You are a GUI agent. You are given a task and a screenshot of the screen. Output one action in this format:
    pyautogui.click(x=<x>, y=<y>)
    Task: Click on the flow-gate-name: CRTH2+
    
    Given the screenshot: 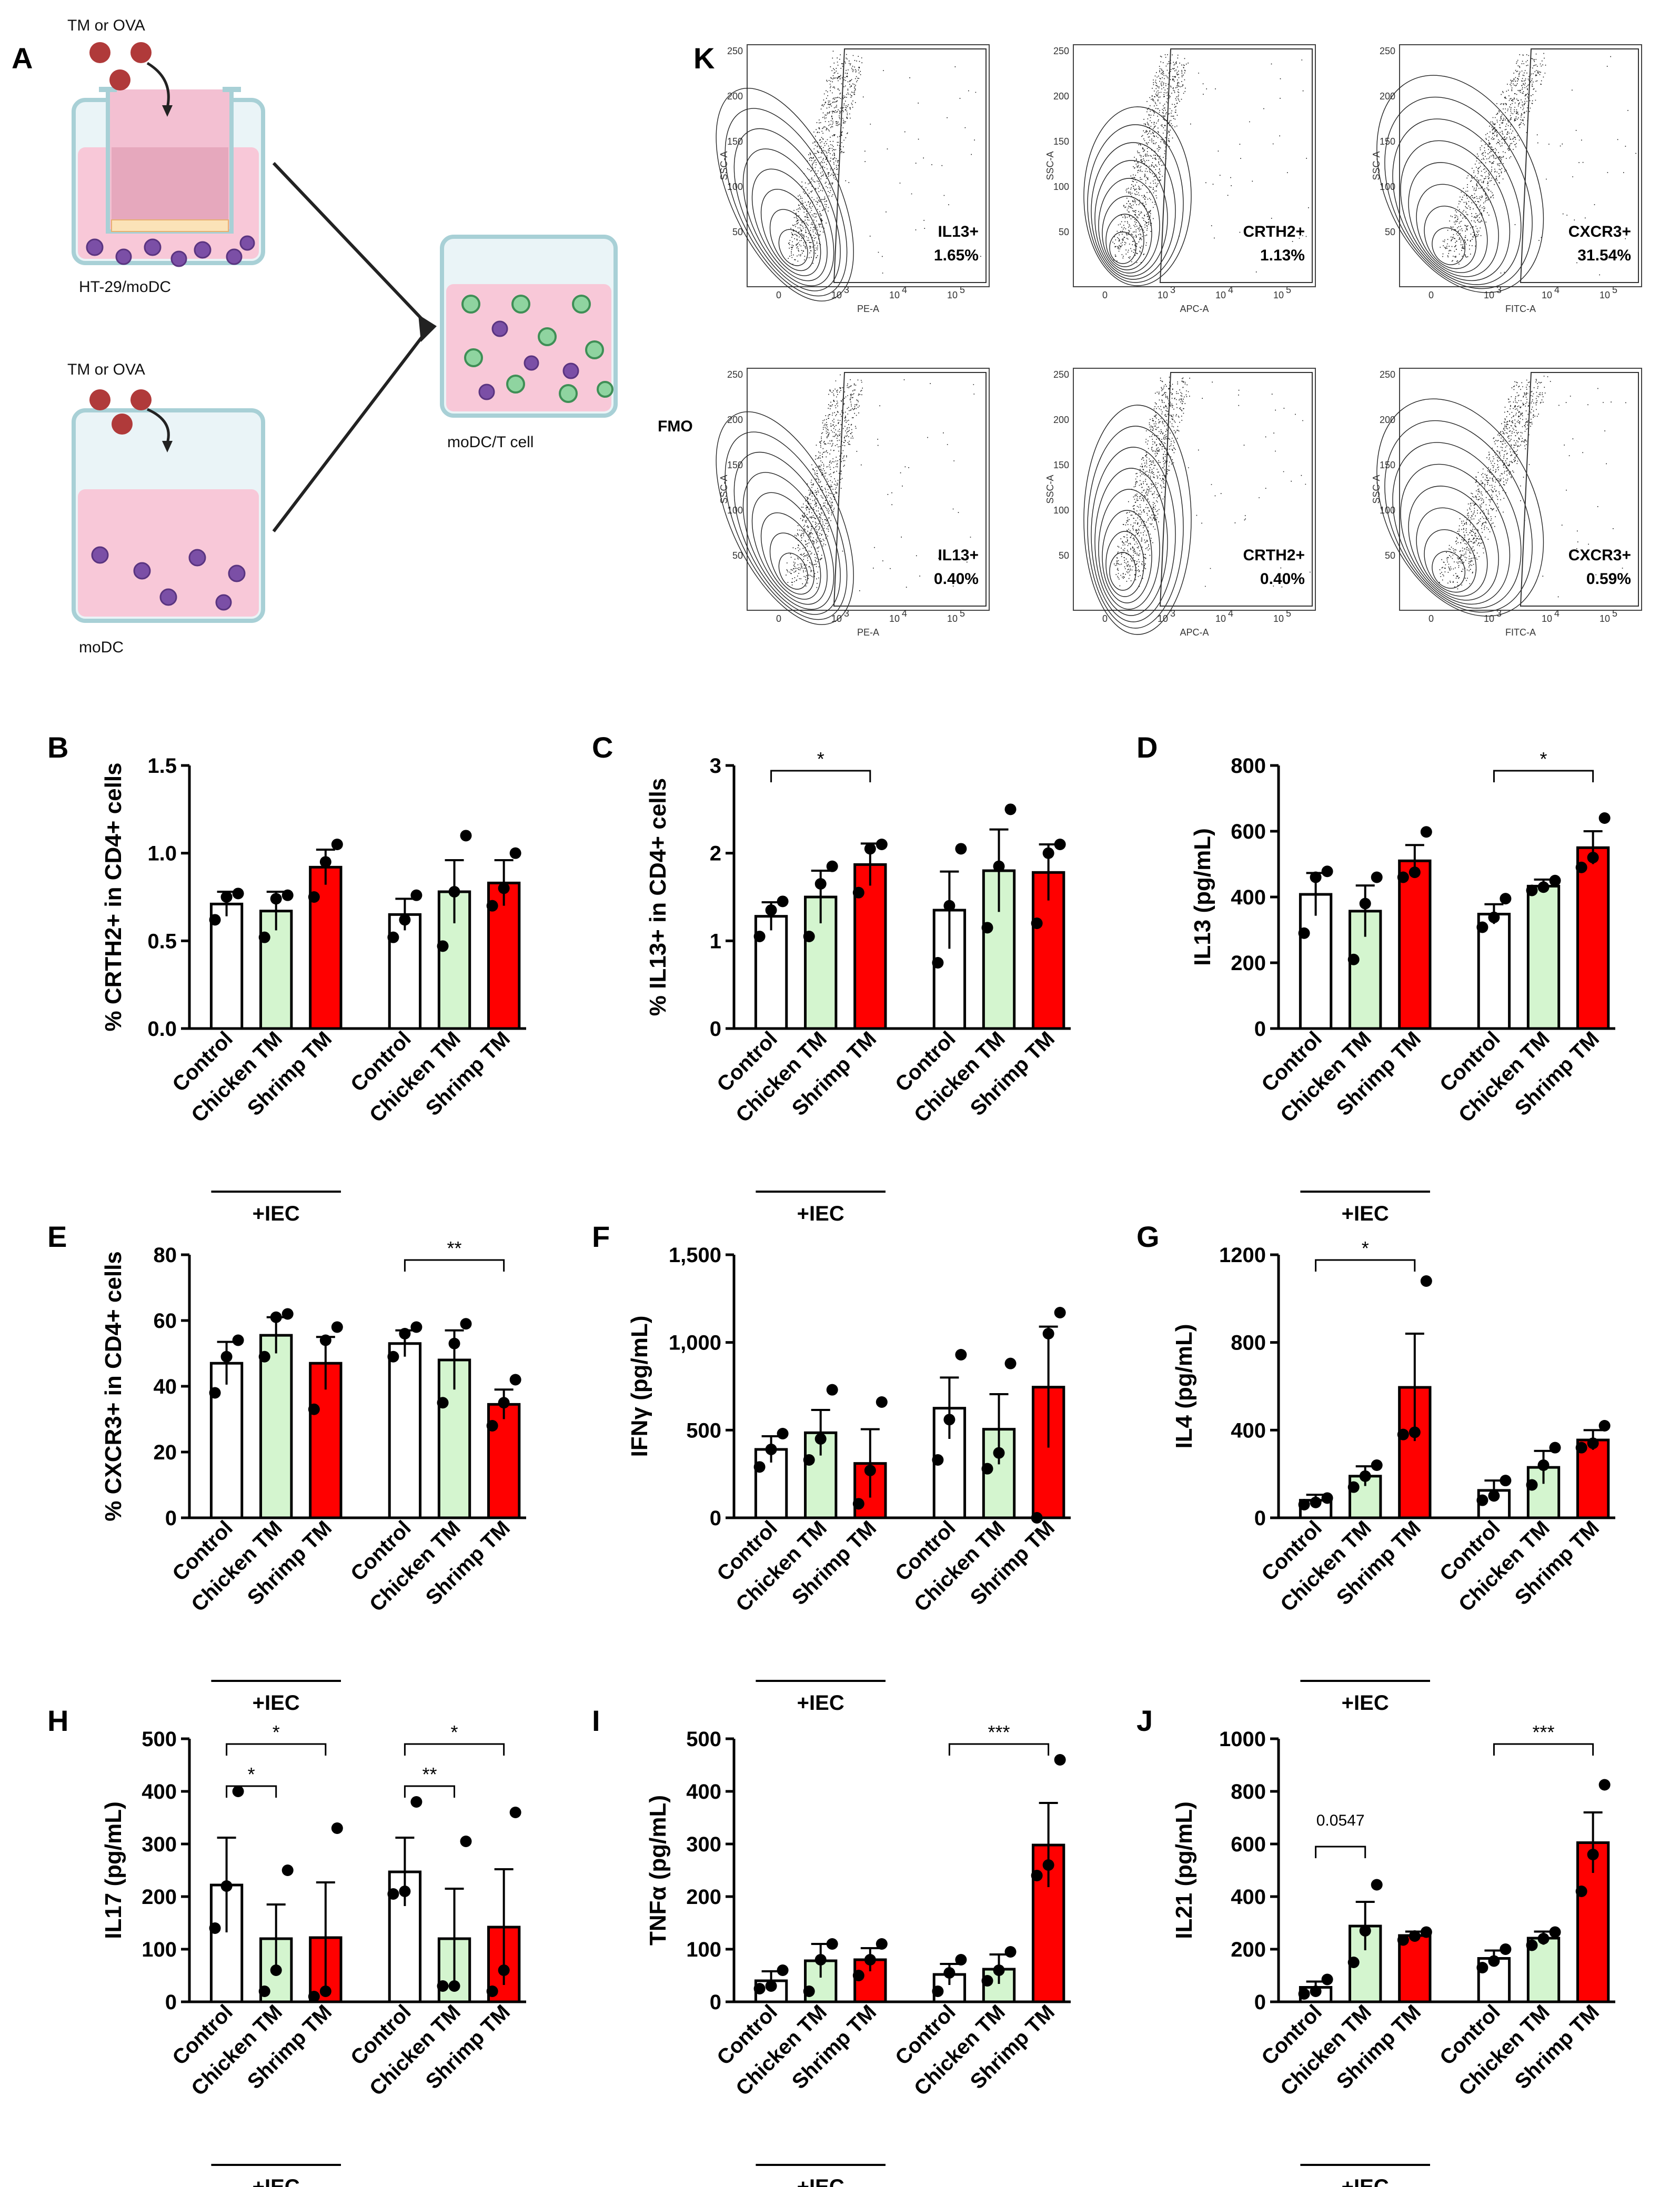 What is the action you would take?
    pyautogui.click(x=1274, y=555)
    